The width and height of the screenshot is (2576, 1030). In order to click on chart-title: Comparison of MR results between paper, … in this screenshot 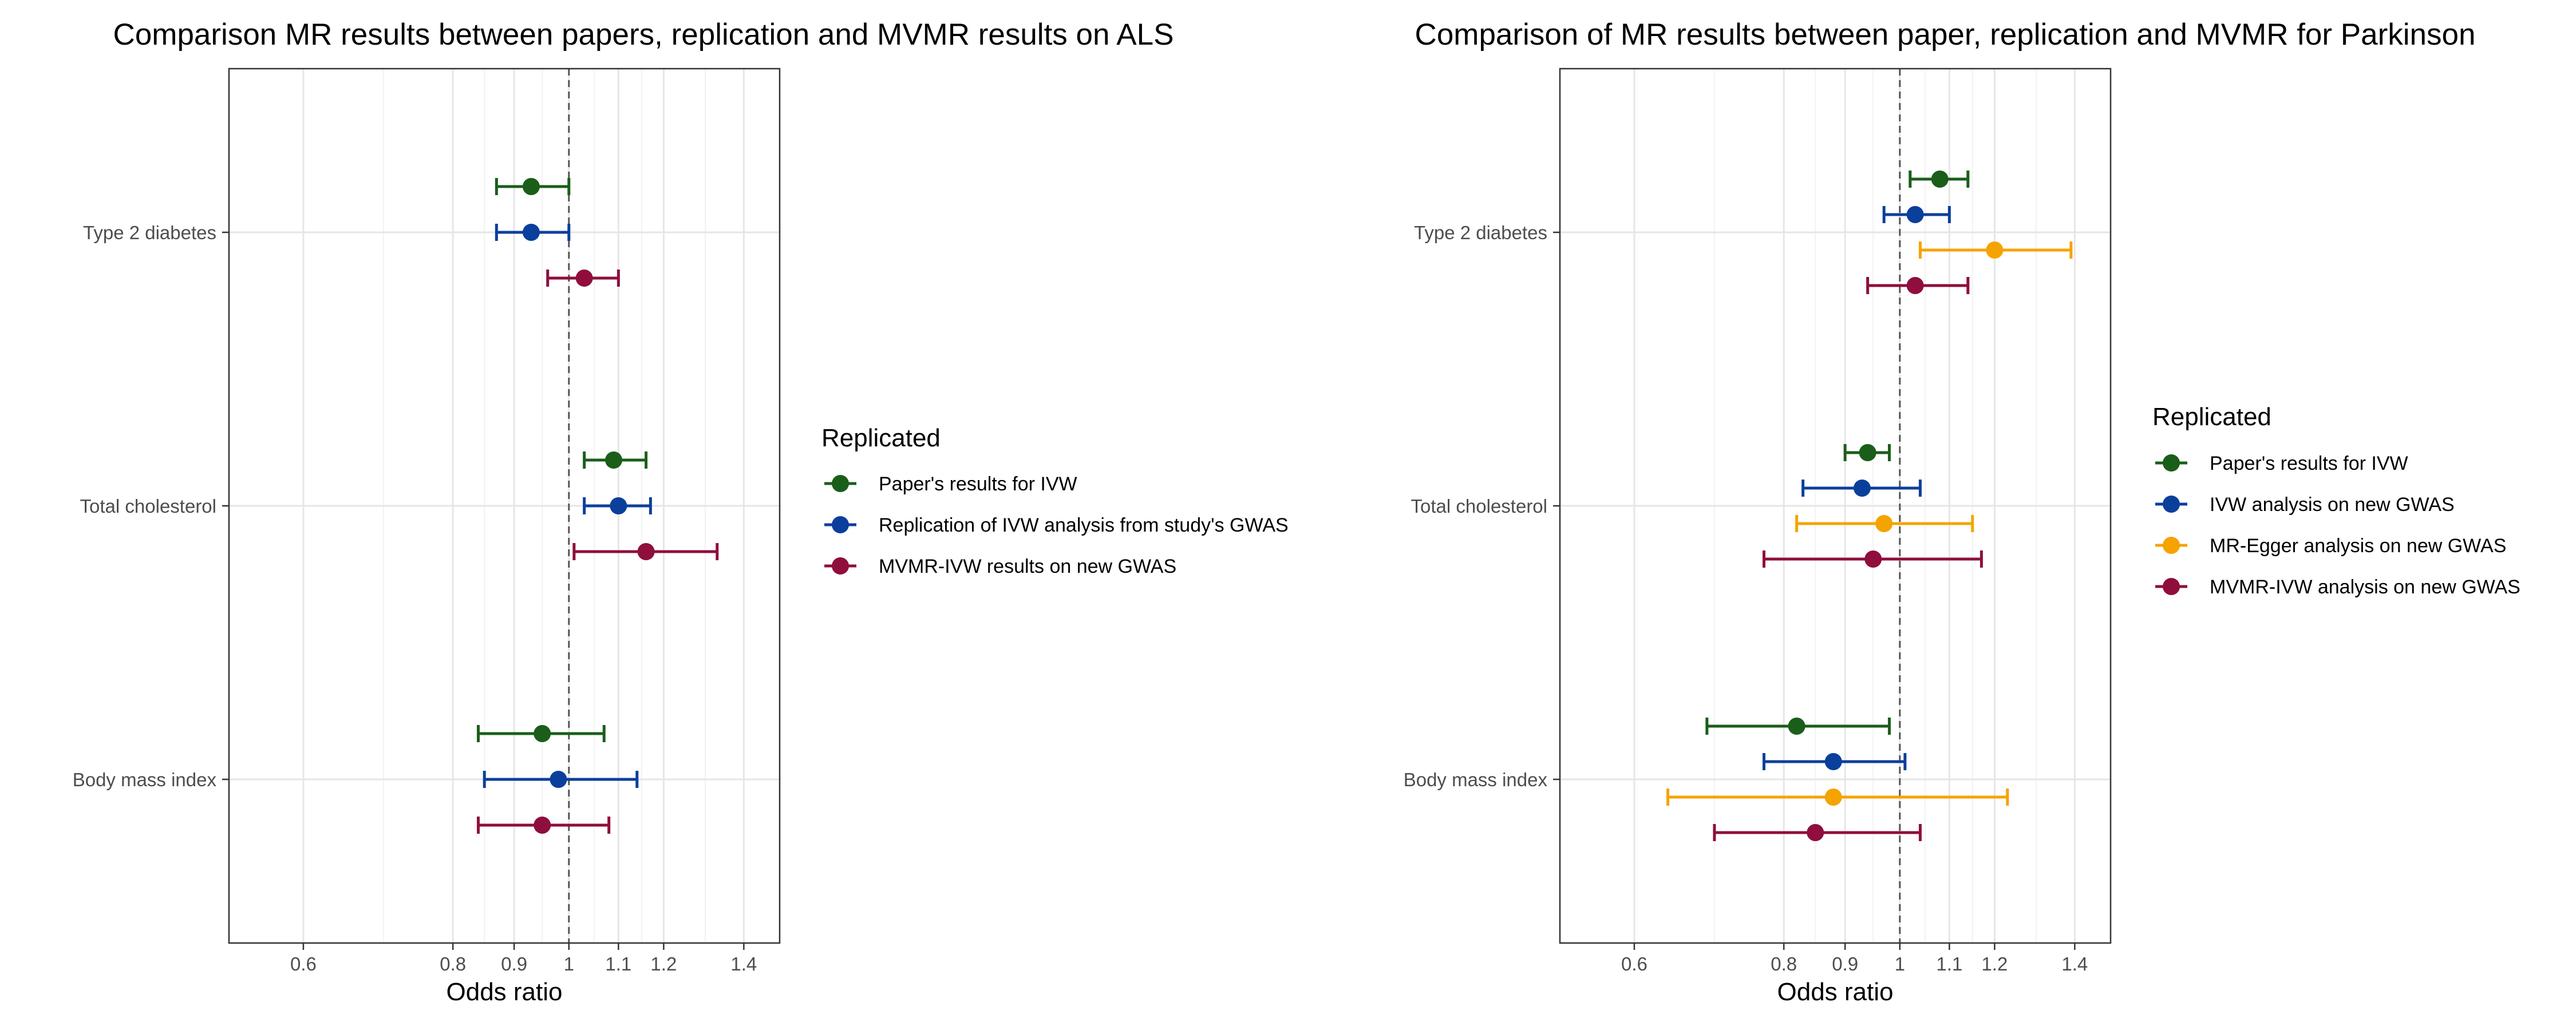, I will do `click(1945, 35)`.